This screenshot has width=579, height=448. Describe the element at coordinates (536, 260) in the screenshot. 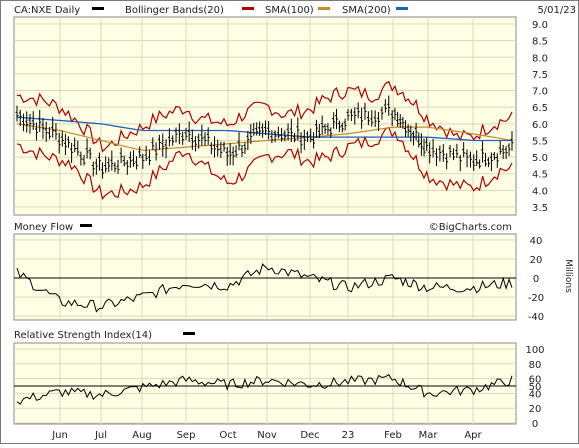

I see `money-flow-tick-label: 20` at that location.